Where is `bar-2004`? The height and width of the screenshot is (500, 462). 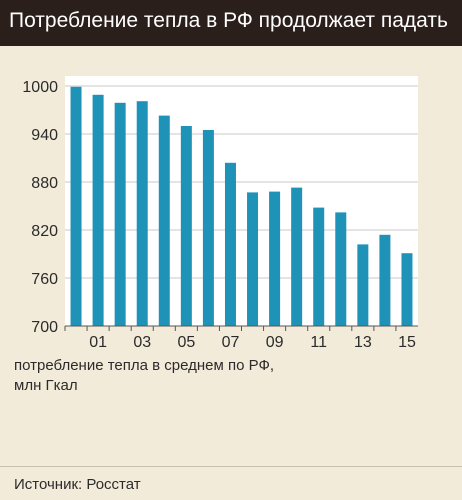
bar-2004 is located at coordinates (164, 220).